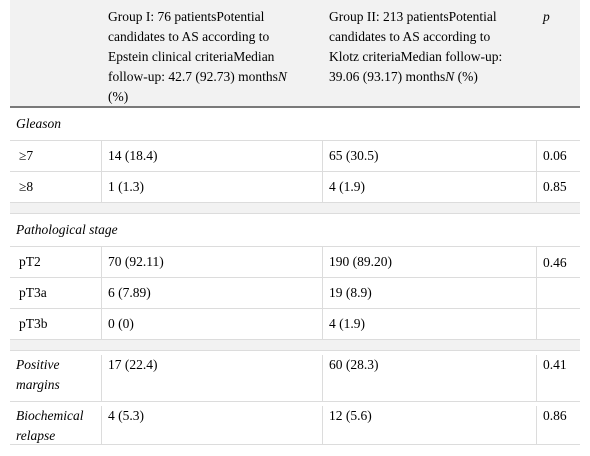 The height and width of the screenshot is (456, 590). I want to click on p-value: 0.46, so click(558, 262).